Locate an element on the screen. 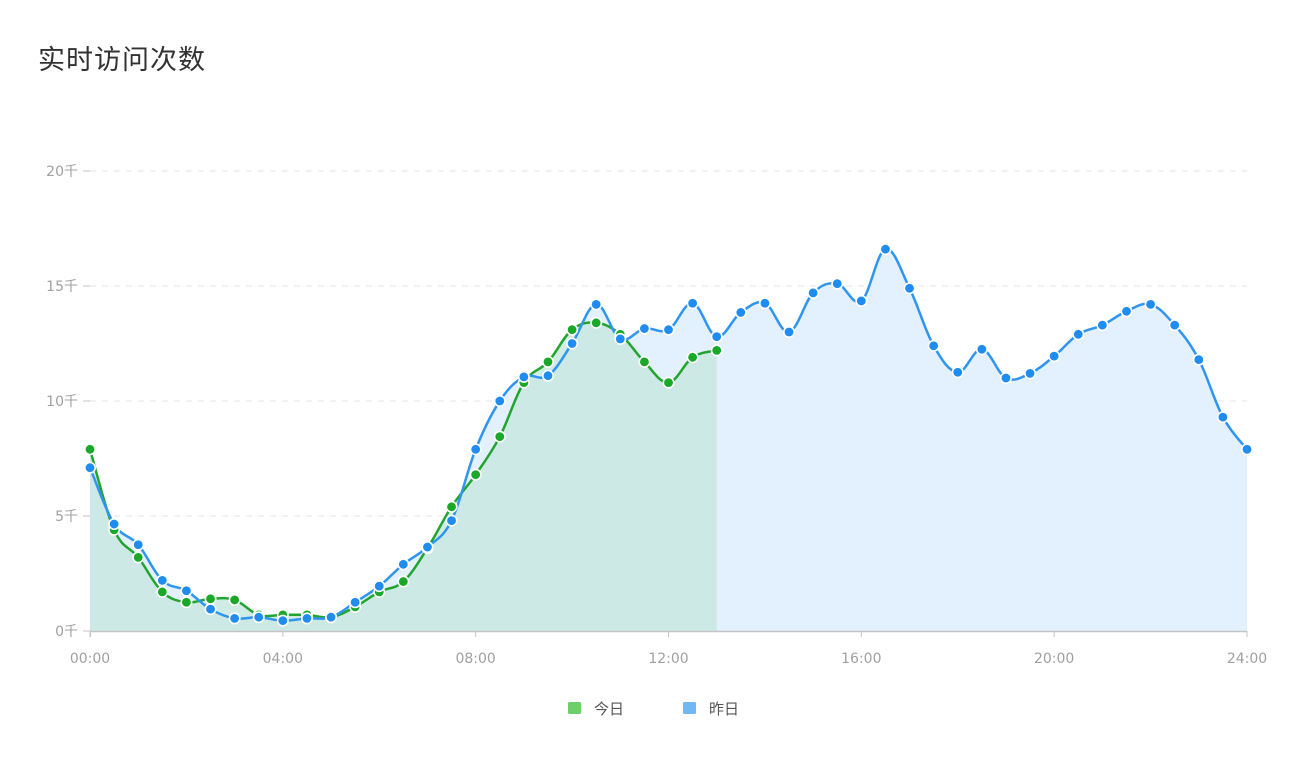 The width and height of the screenshot is (1315, 766). x-tick-label: 04:00 is located at coordinates (283, 659).